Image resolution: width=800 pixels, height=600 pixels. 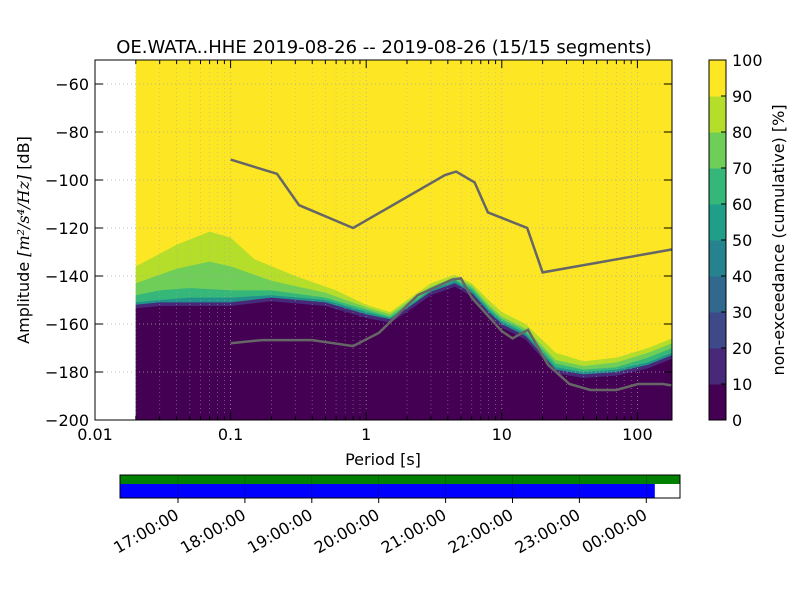 I want to click on colorbar-tick-label: 50, so click(x=742, y=240).